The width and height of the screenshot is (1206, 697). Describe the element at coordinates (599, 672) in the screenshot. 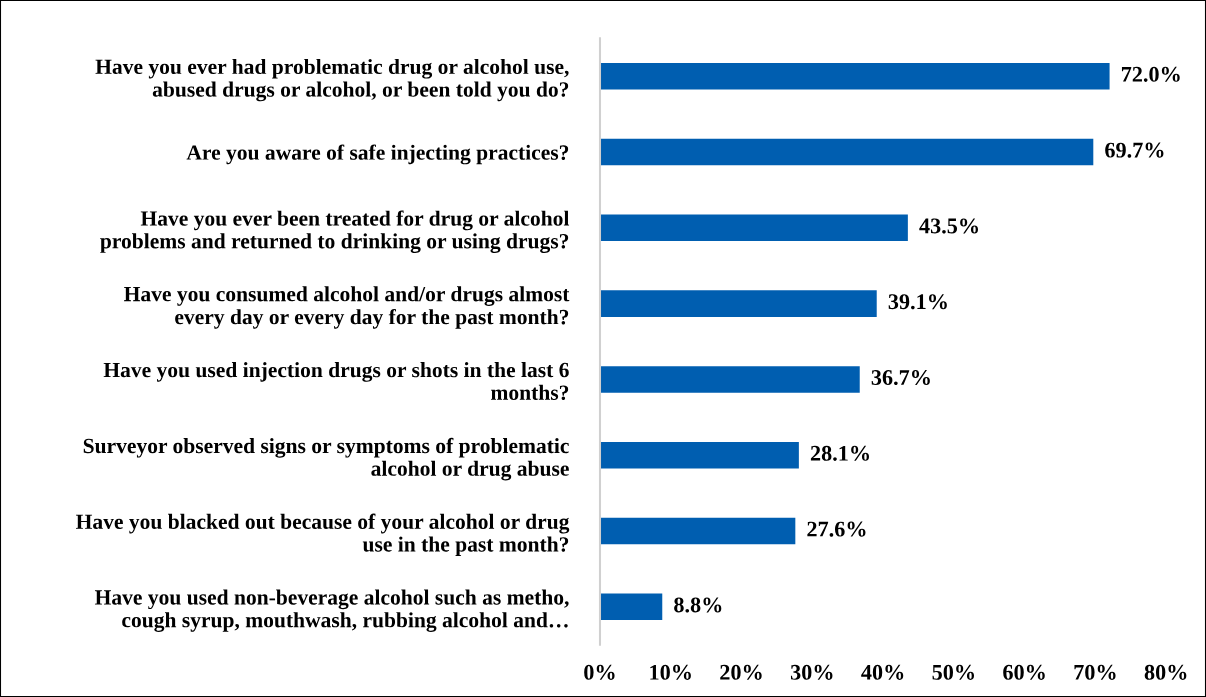

I see `x-tick-label: 0%` at that location.